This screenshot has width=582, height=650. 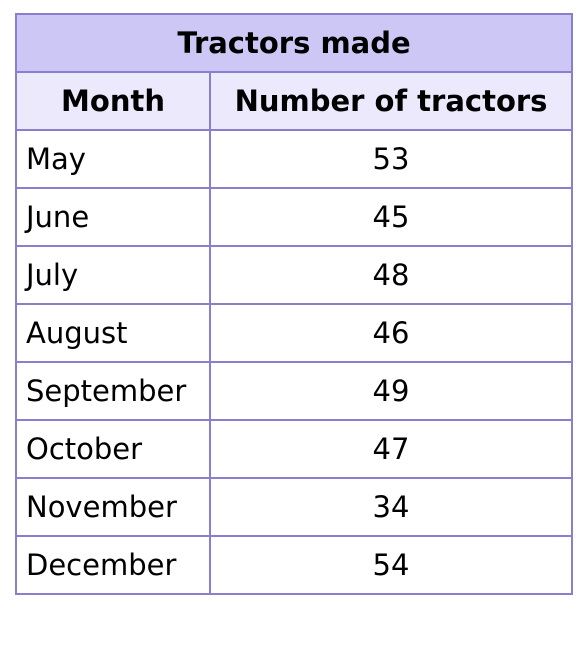 What do you see at coordinates (391, 565) in the screenshot?
I see `tractor-count-cell: 54` at bounding box center [391, 565].